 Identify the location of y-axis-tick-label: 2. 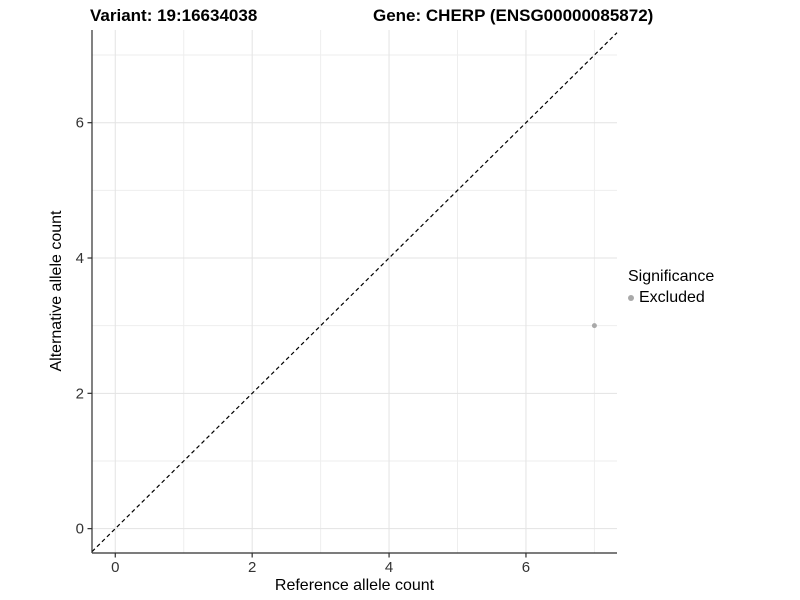
(80, 393).